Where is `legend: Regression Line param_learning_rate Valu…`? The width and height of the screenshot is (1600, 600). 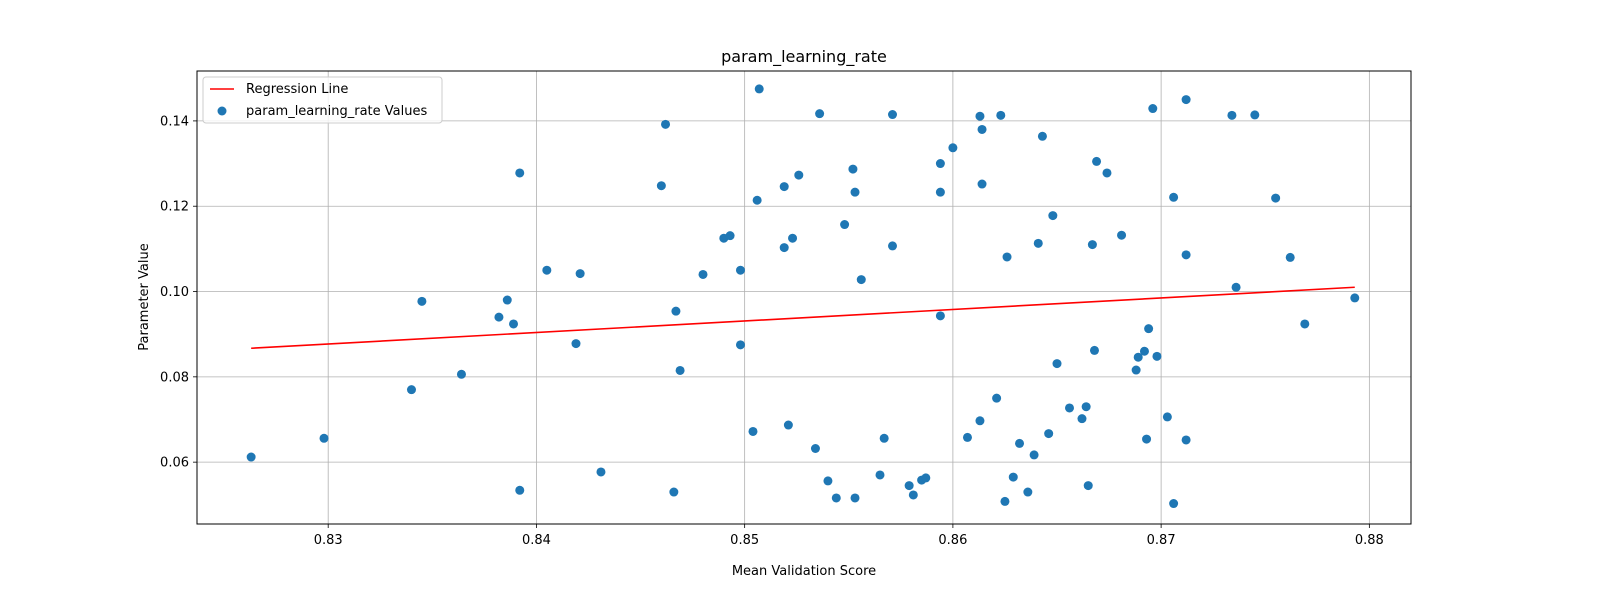 legend: Regression Line param_learning_rate Valu… is located at coordinates (322, 100).